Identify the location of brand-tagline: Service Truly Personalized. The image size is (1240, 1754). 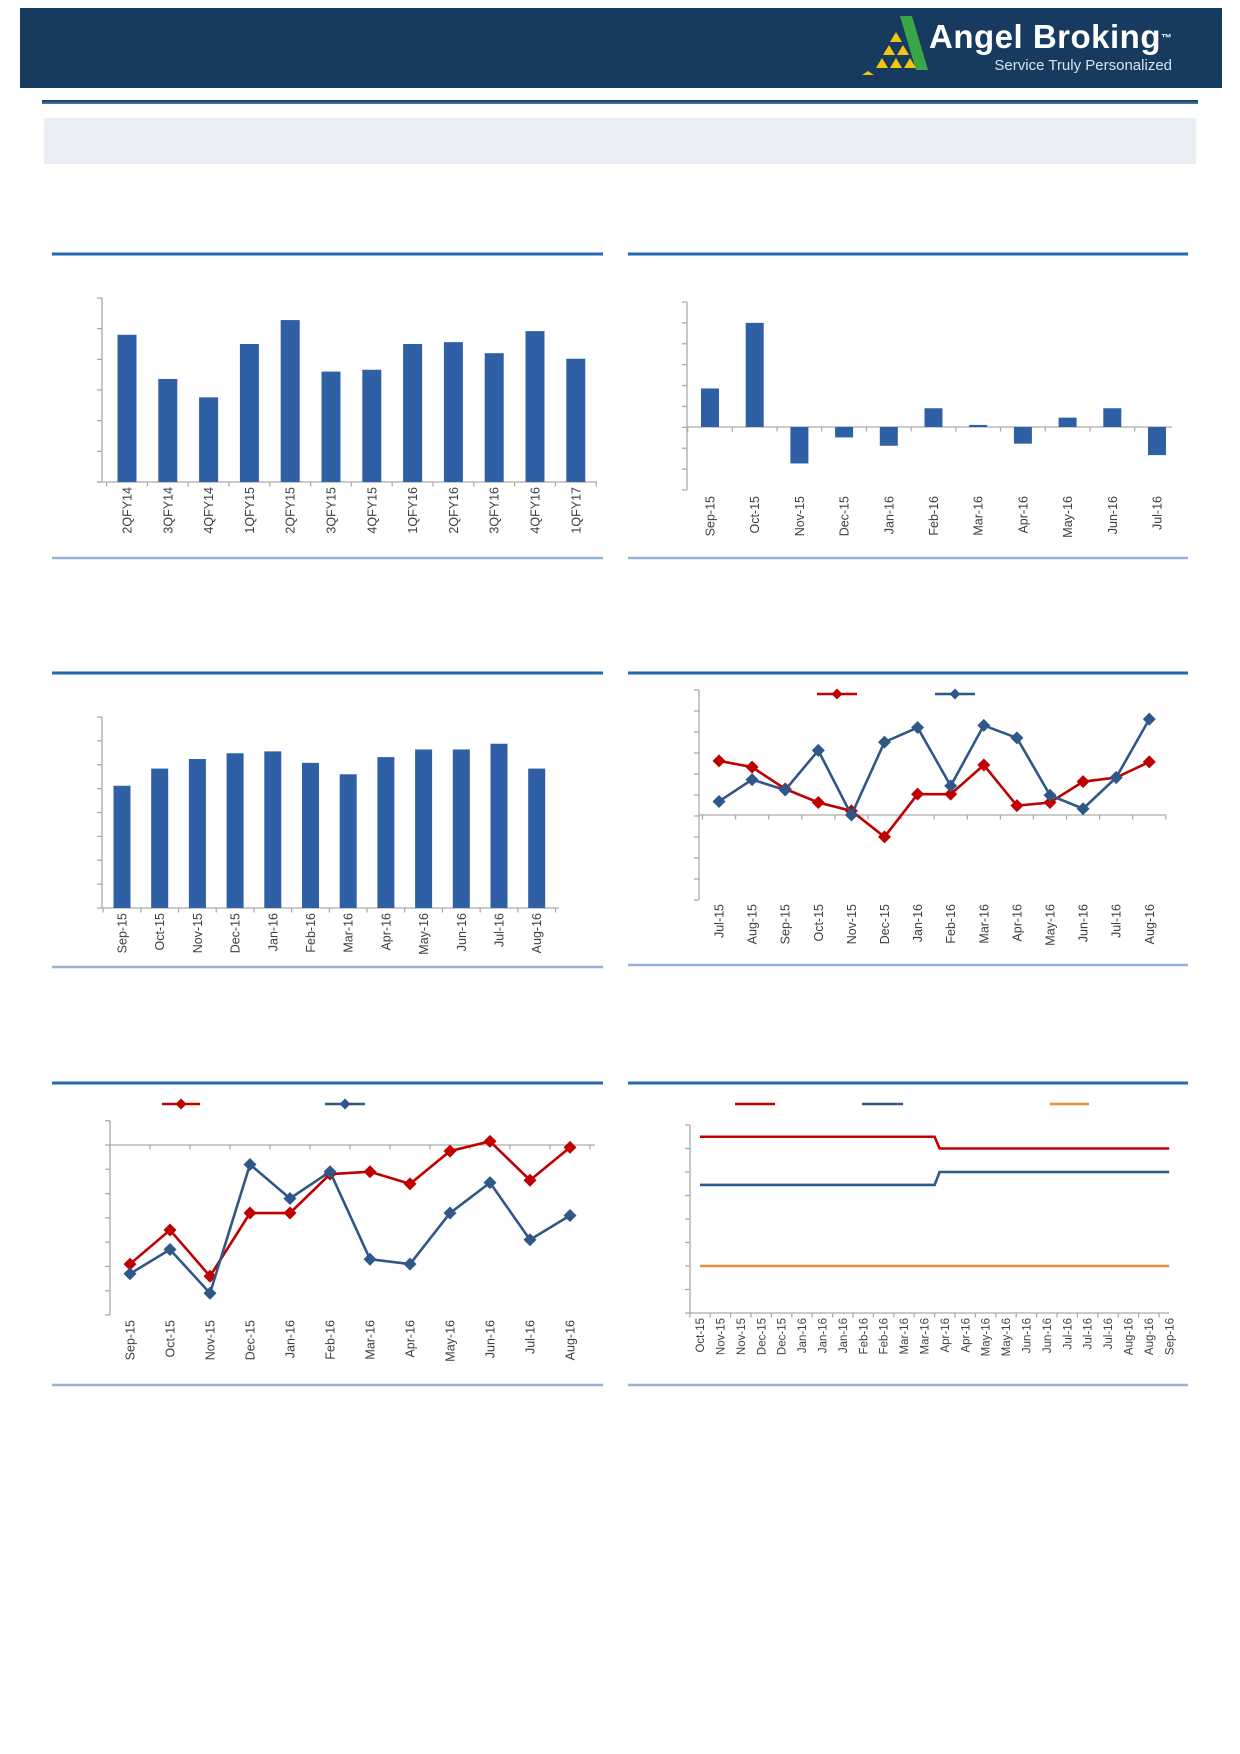
(1083, 65).